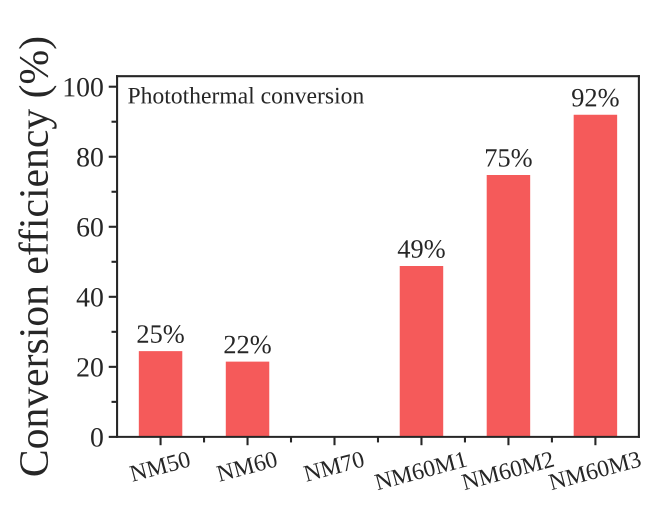  I want to click on data-label: 75%, so click(509, 158).